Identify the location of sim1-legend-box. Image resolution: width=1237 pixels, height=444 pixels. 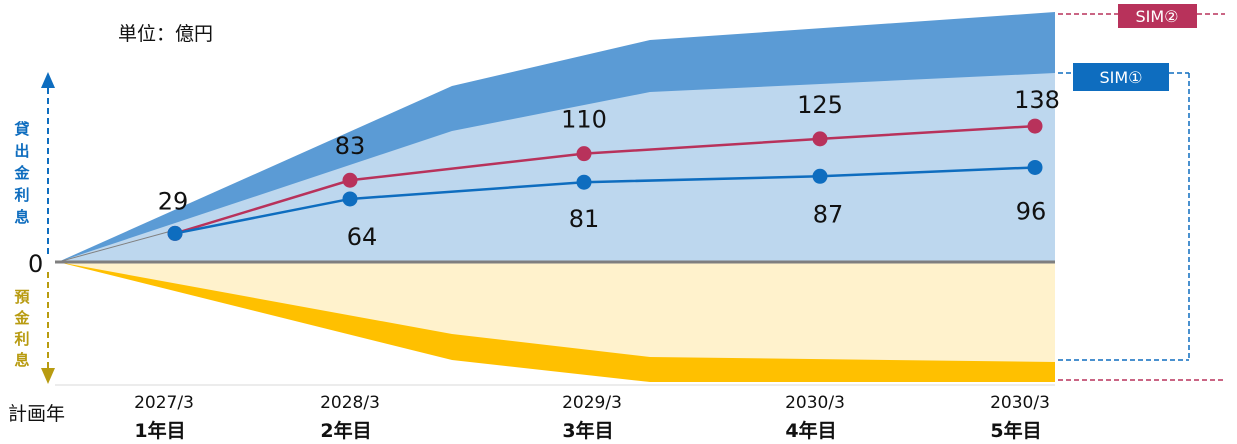
(1121, 77).